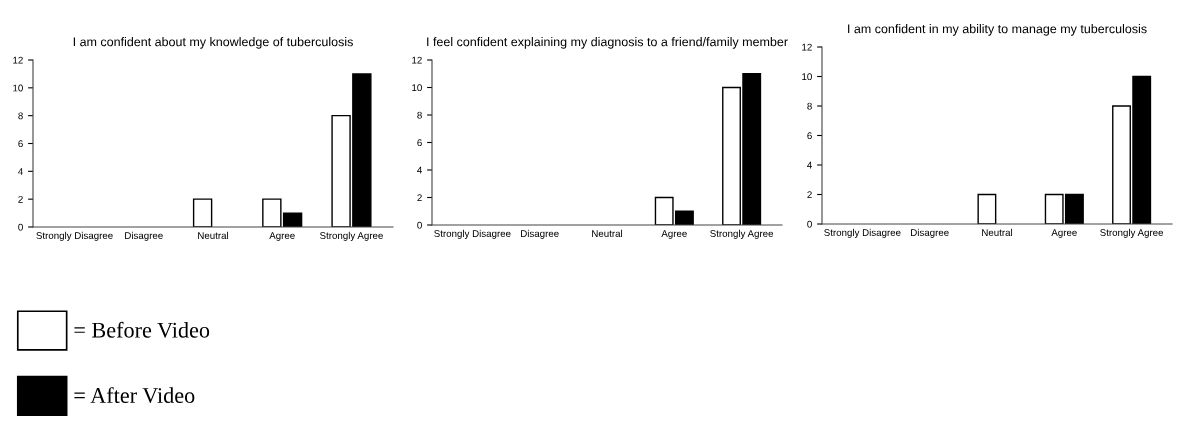 Image resolution: width=1193 pixels, height=433 pixels. What do you see at coordinates (134, 395) in the screenshot?
I see `legend-label: = After Video` at bounding box center [134, 395].